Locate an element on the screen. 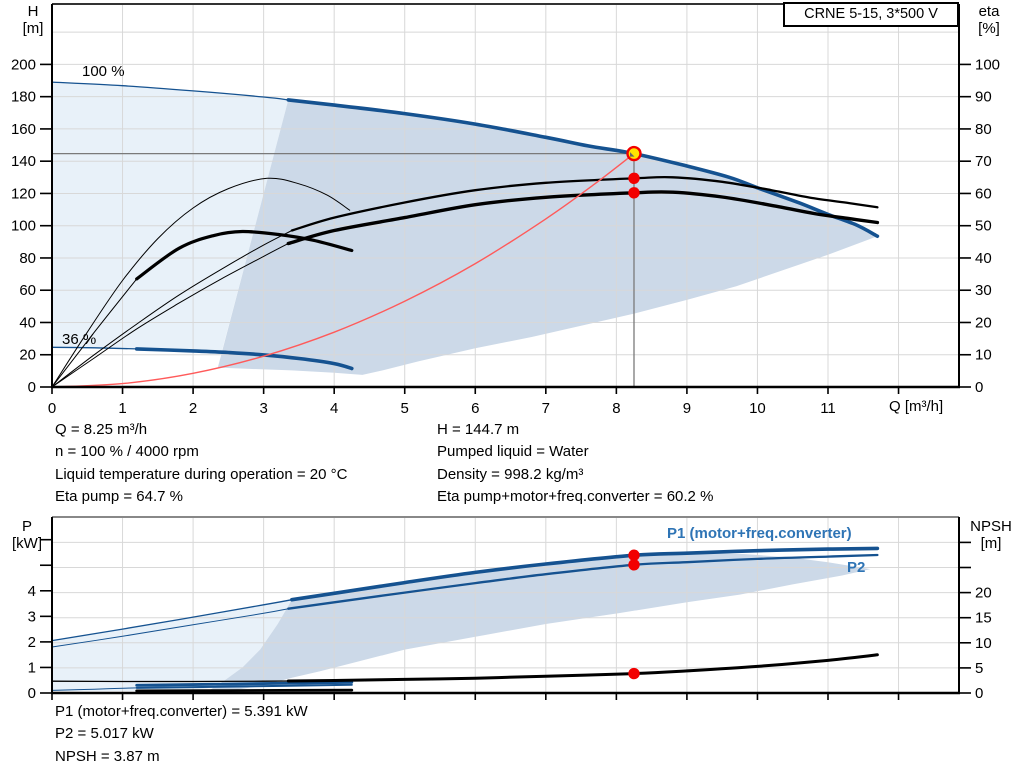 This screenshot has width=1024, height=781. qh-36-thin-curve is located at coordinates (94, 348).